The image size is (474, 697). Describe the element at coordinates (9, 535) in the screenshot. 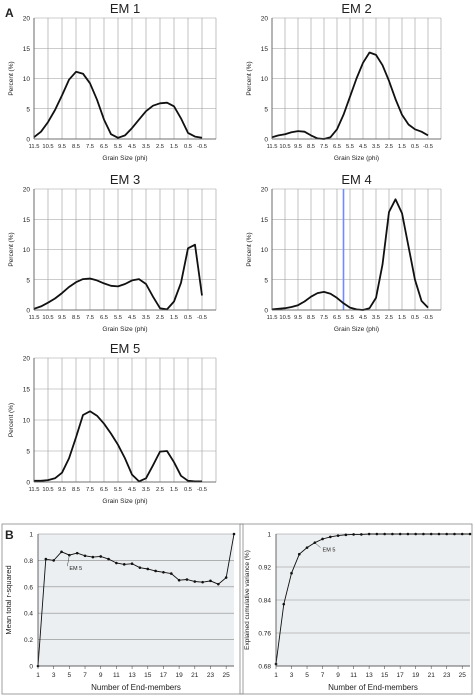

I see `panel-label-b: B` at that location.